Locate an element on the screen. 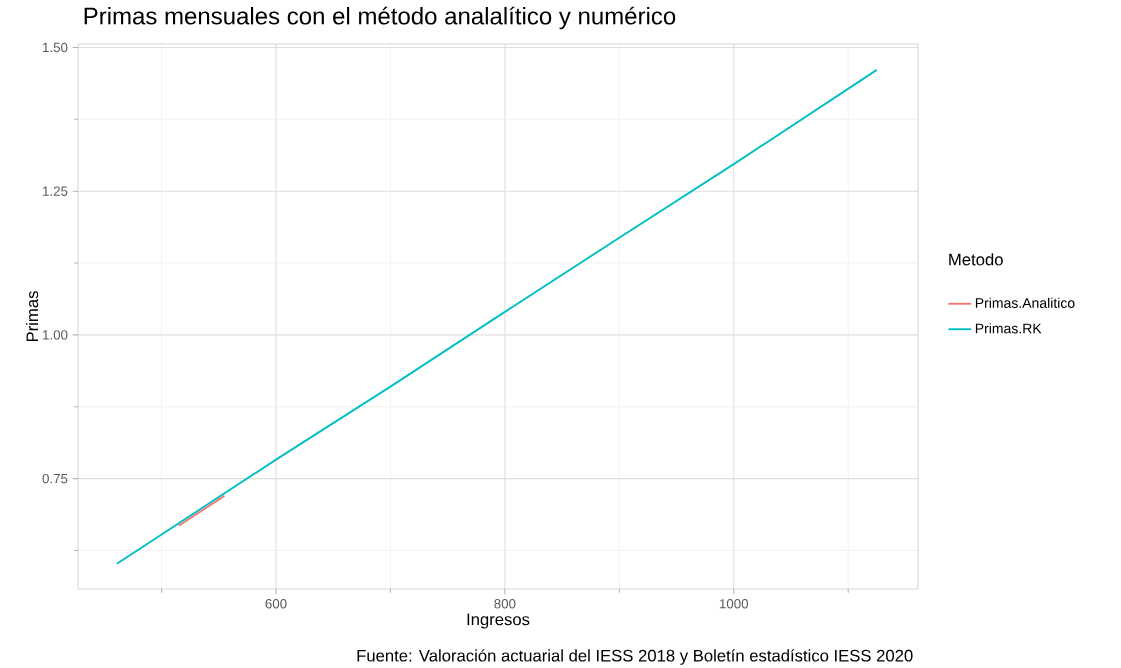 This screenshot has height=668, width=1121. legend-label: Primas.RK is located at coordinates (1008, 328).